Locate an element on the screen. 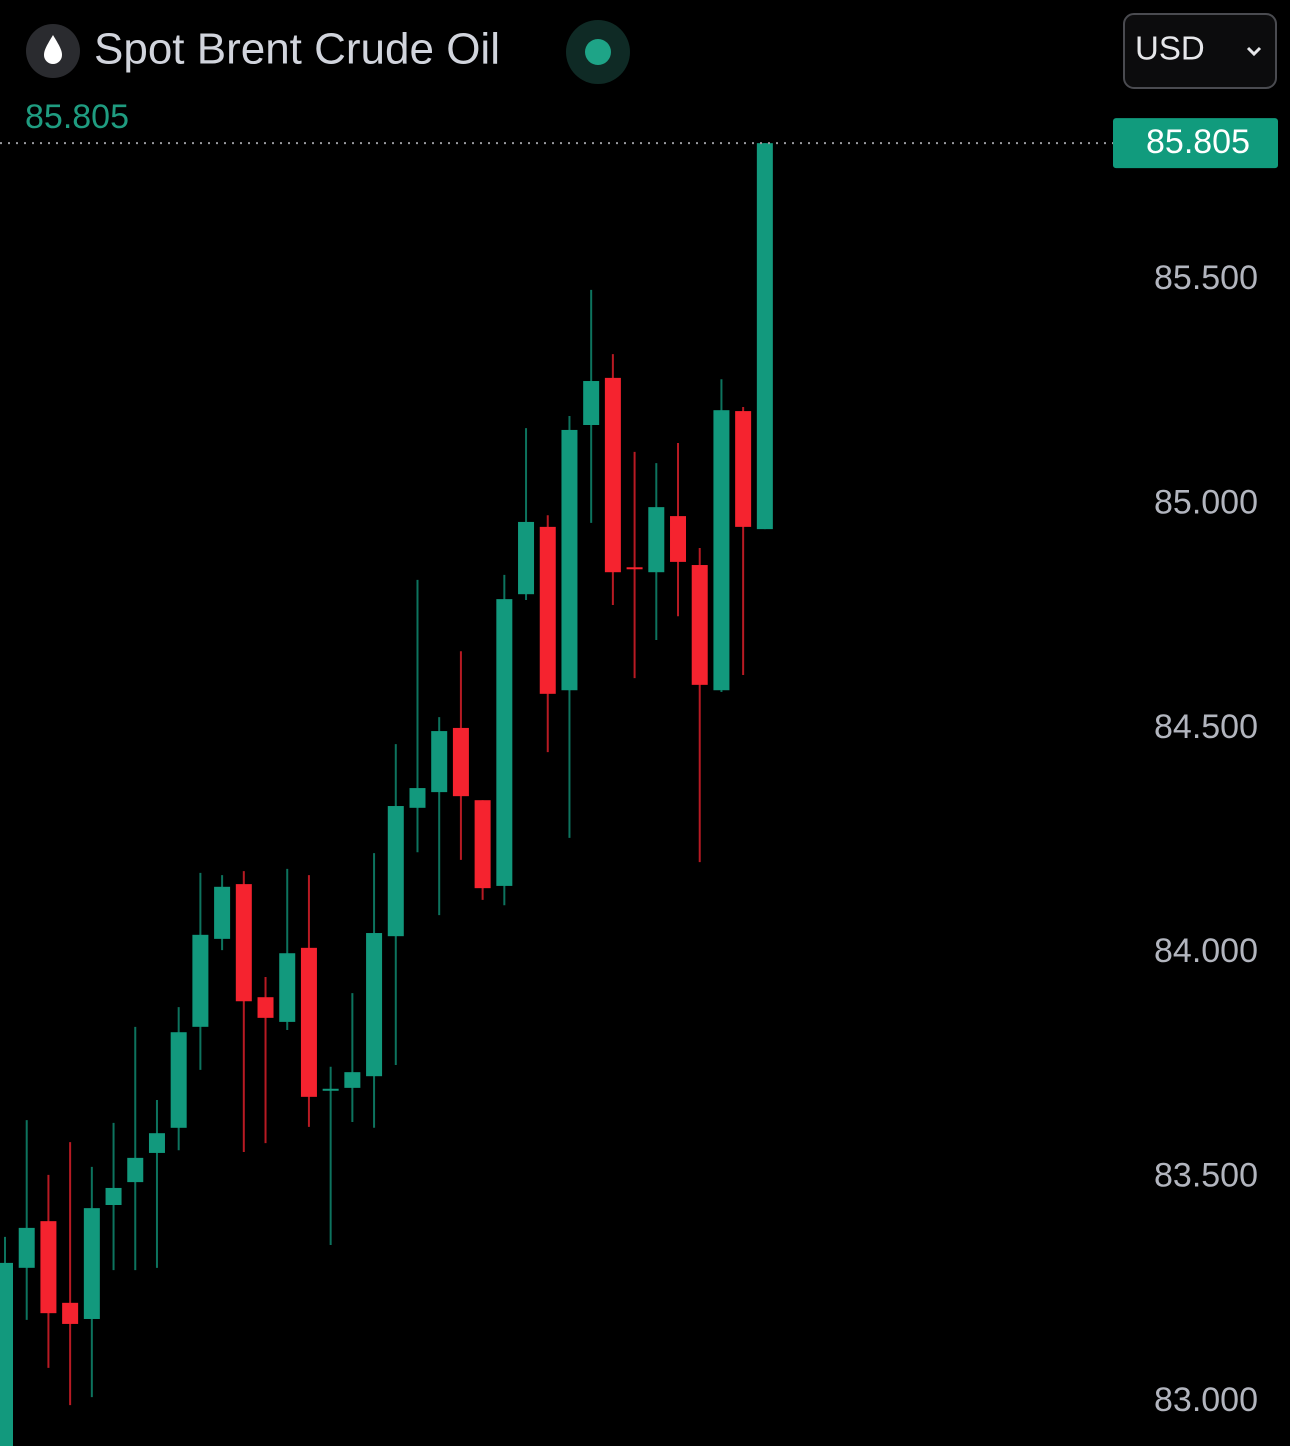 The height and width of the screenshot is (1446, 1290). market-status is located at coordinates (598, 52).